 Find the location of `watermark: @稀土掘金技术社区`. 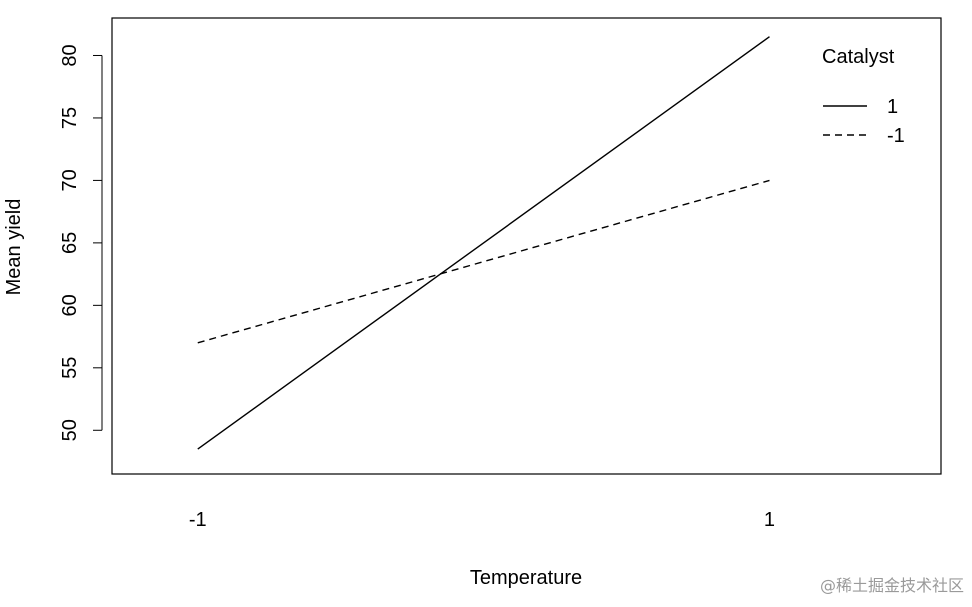

watermark: @稀土掘金技术社区 is located at coordinates (891, 585).